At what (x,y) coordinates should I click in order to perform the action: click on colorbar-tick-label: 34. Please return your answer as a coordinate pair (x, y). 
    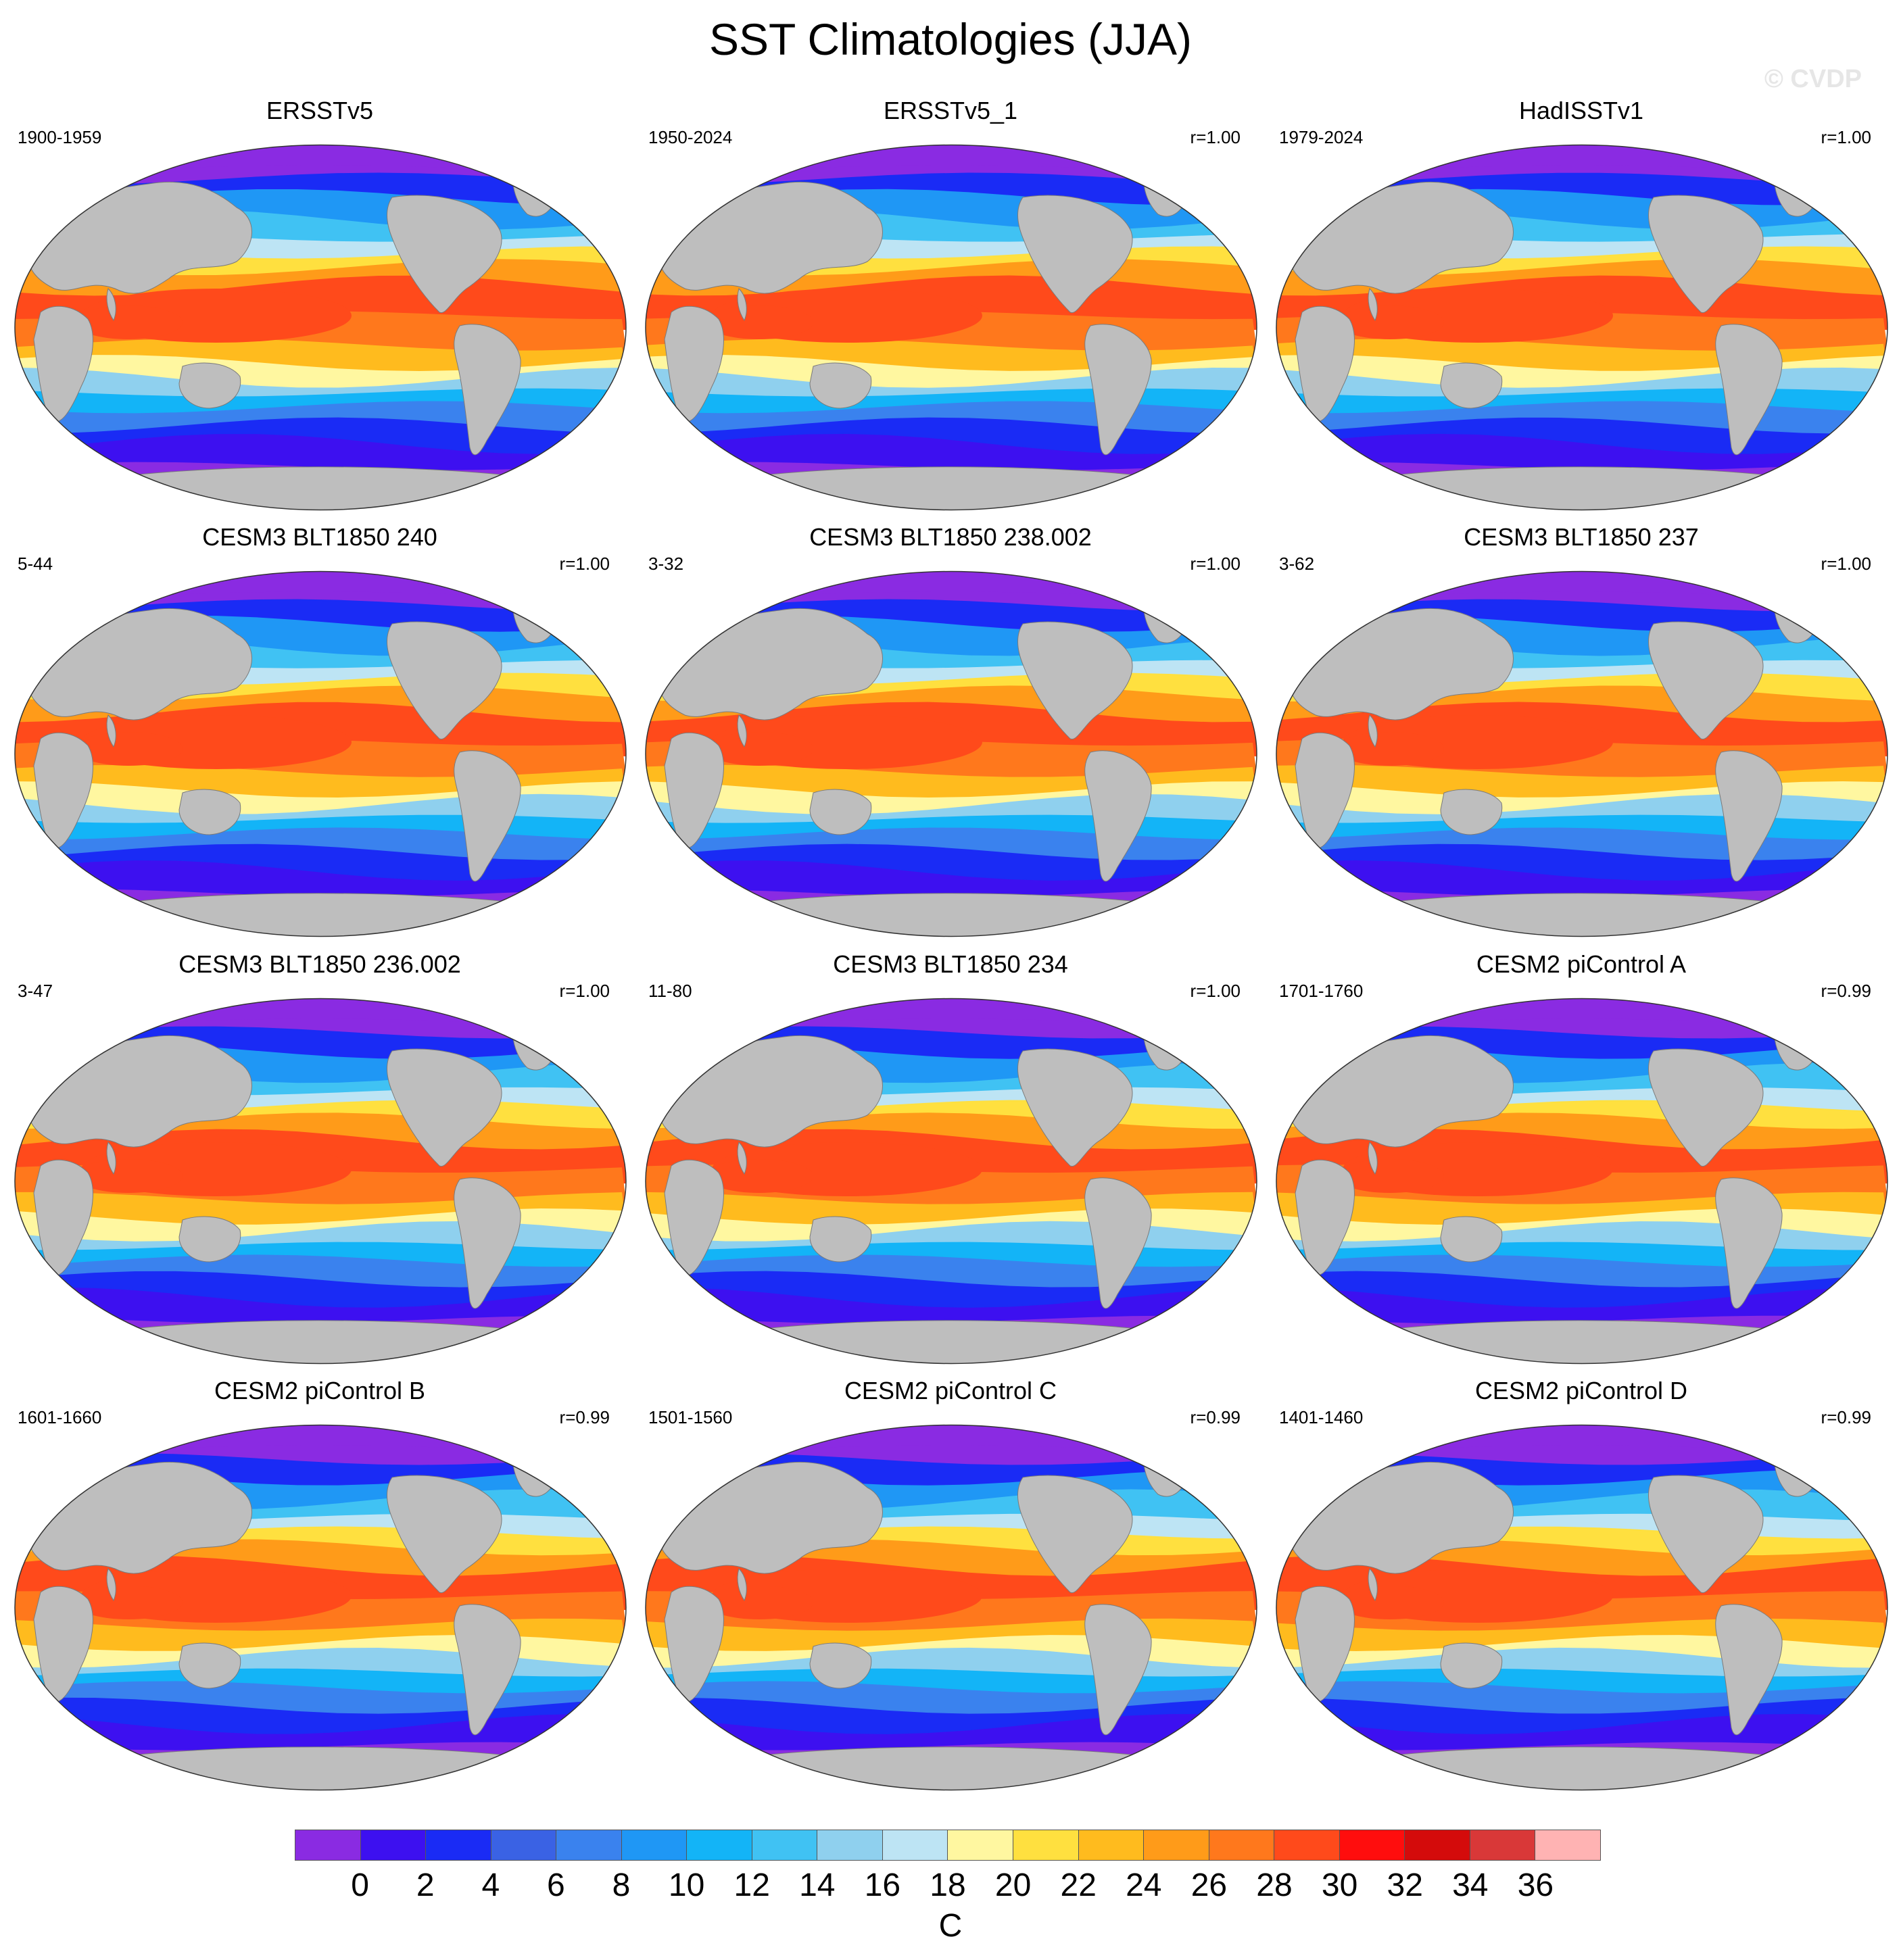
    Looking at the image, I should click on (1470, 1885).